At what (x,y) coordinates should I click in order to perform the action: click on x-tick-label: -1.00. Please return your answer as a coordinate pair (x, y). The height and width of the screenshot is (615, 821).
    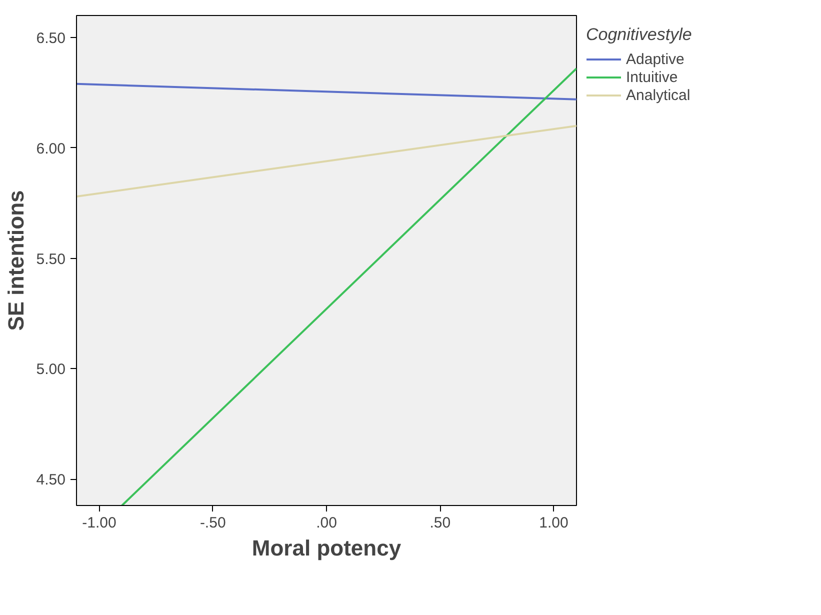
    Looking at the image, I should click on (99, 523).